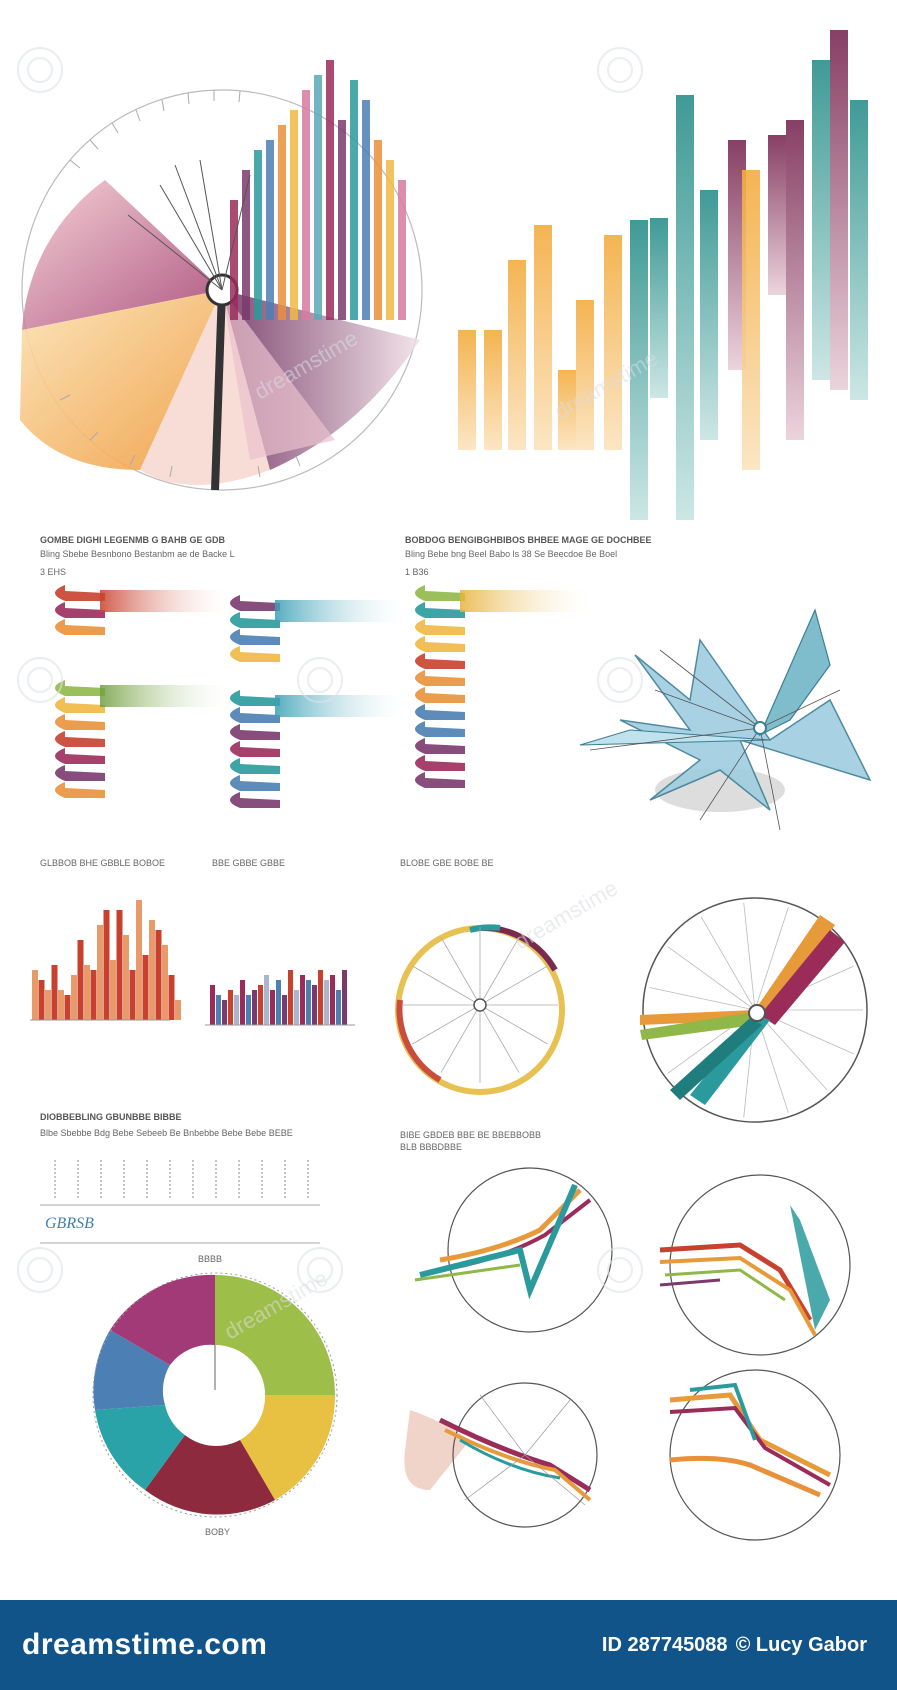  What do you see at coordinates (221, 275) in the screenshot?
I see `radial-fan-chart` at bounding box center [221, 275].